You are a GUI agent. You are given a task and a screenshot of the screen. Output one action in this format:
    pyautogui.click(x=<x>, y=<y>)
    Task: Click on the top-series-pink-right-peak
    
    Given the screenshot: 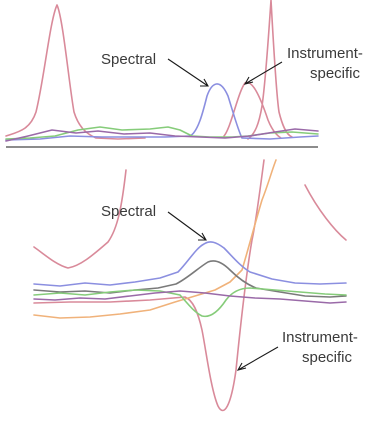 What is the action you would take?
    pyautogui.click(x=270, y=70)
    